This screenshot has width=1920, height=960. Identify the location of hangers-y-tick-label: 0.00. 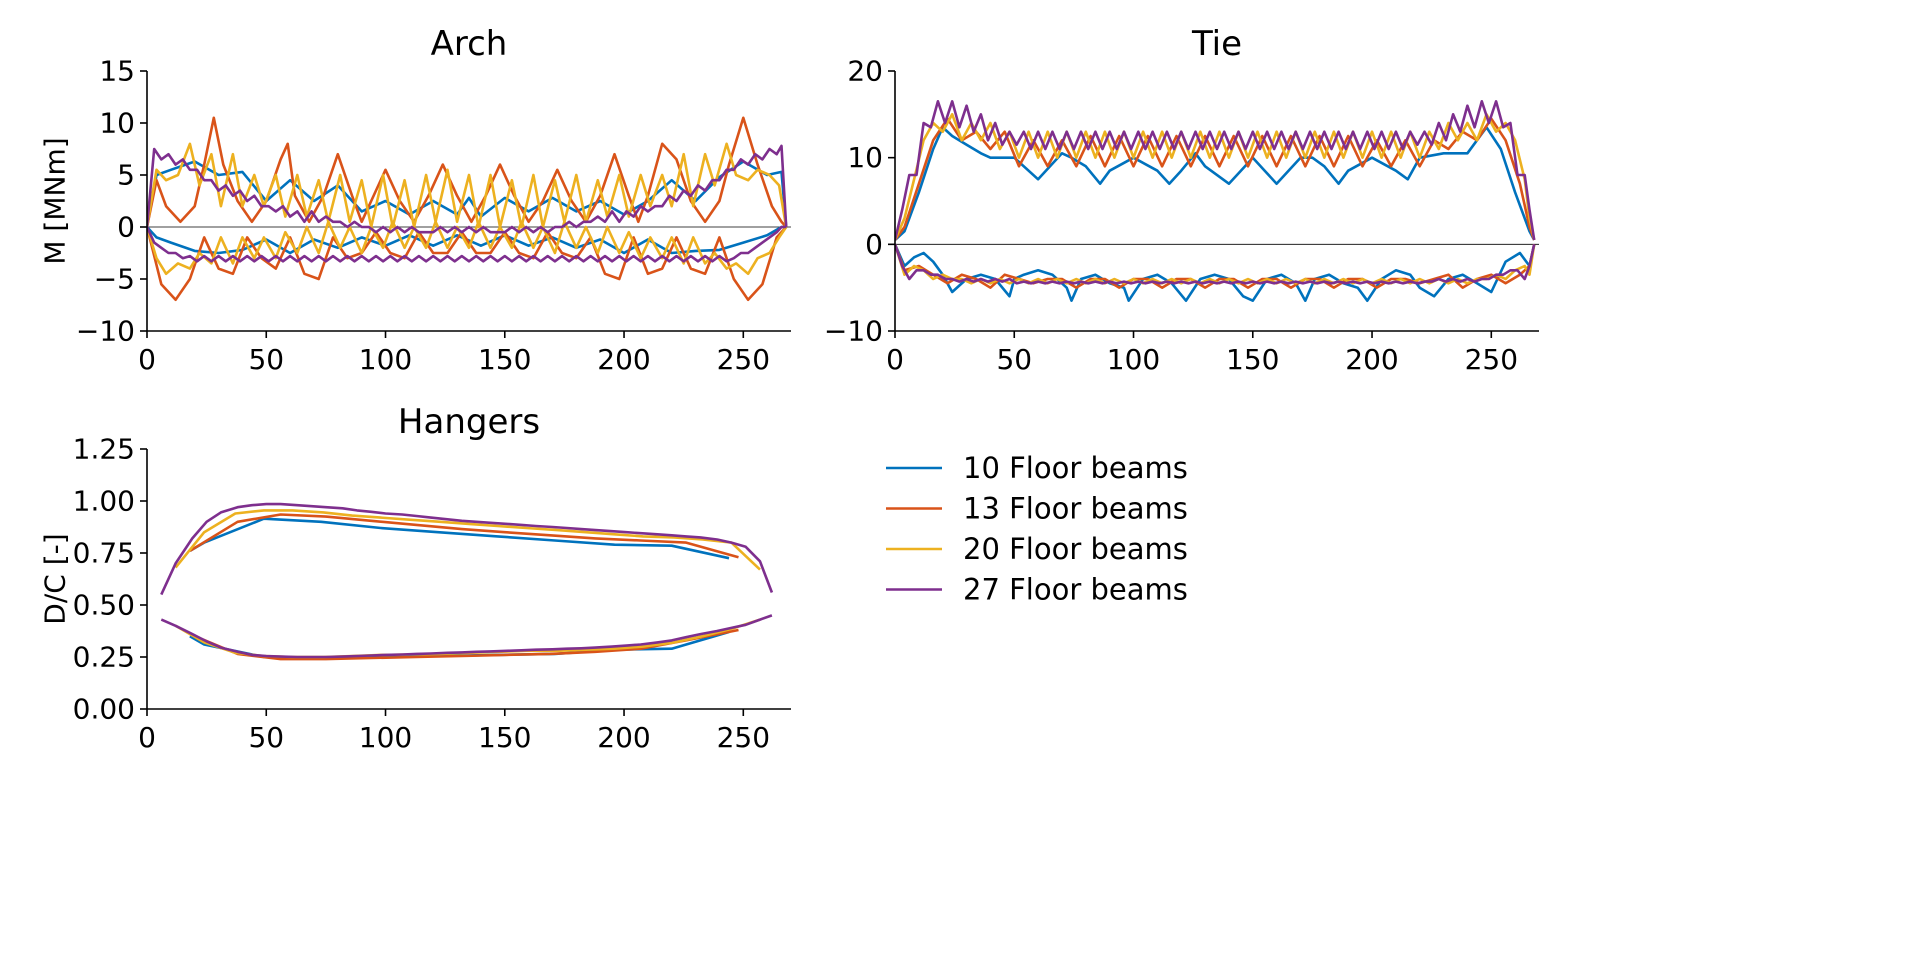
(104, 709).